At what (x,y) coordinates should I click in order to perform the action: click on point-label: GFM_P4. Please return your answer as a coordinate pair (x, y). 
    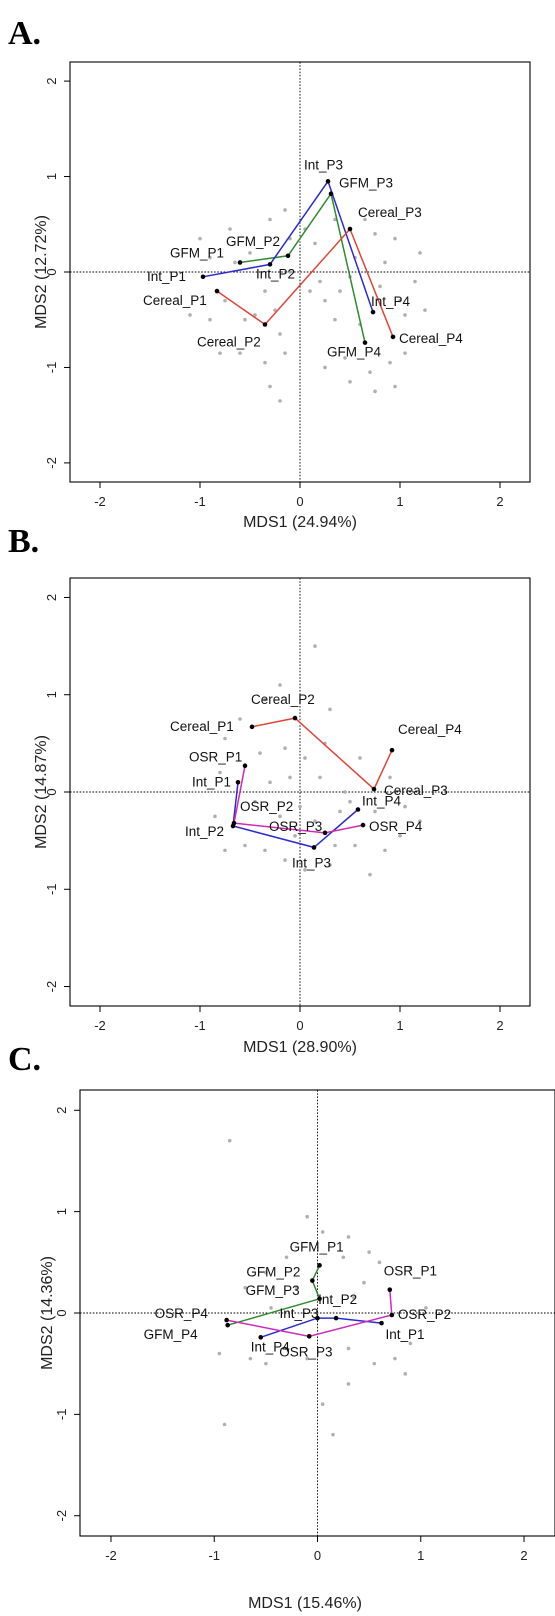
    Looking at the image, I should click on (354, 352).